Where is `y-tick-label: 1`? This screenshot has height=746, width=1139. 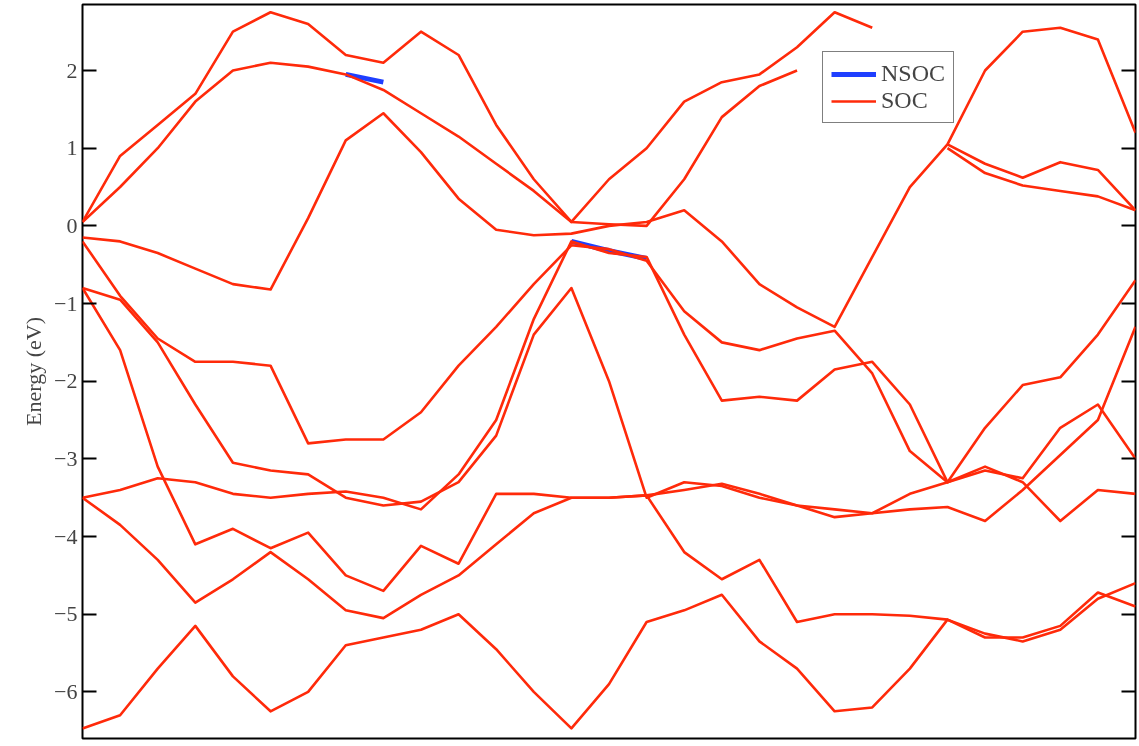 y-tick-label: 1 is located at coordinates (72, 148).